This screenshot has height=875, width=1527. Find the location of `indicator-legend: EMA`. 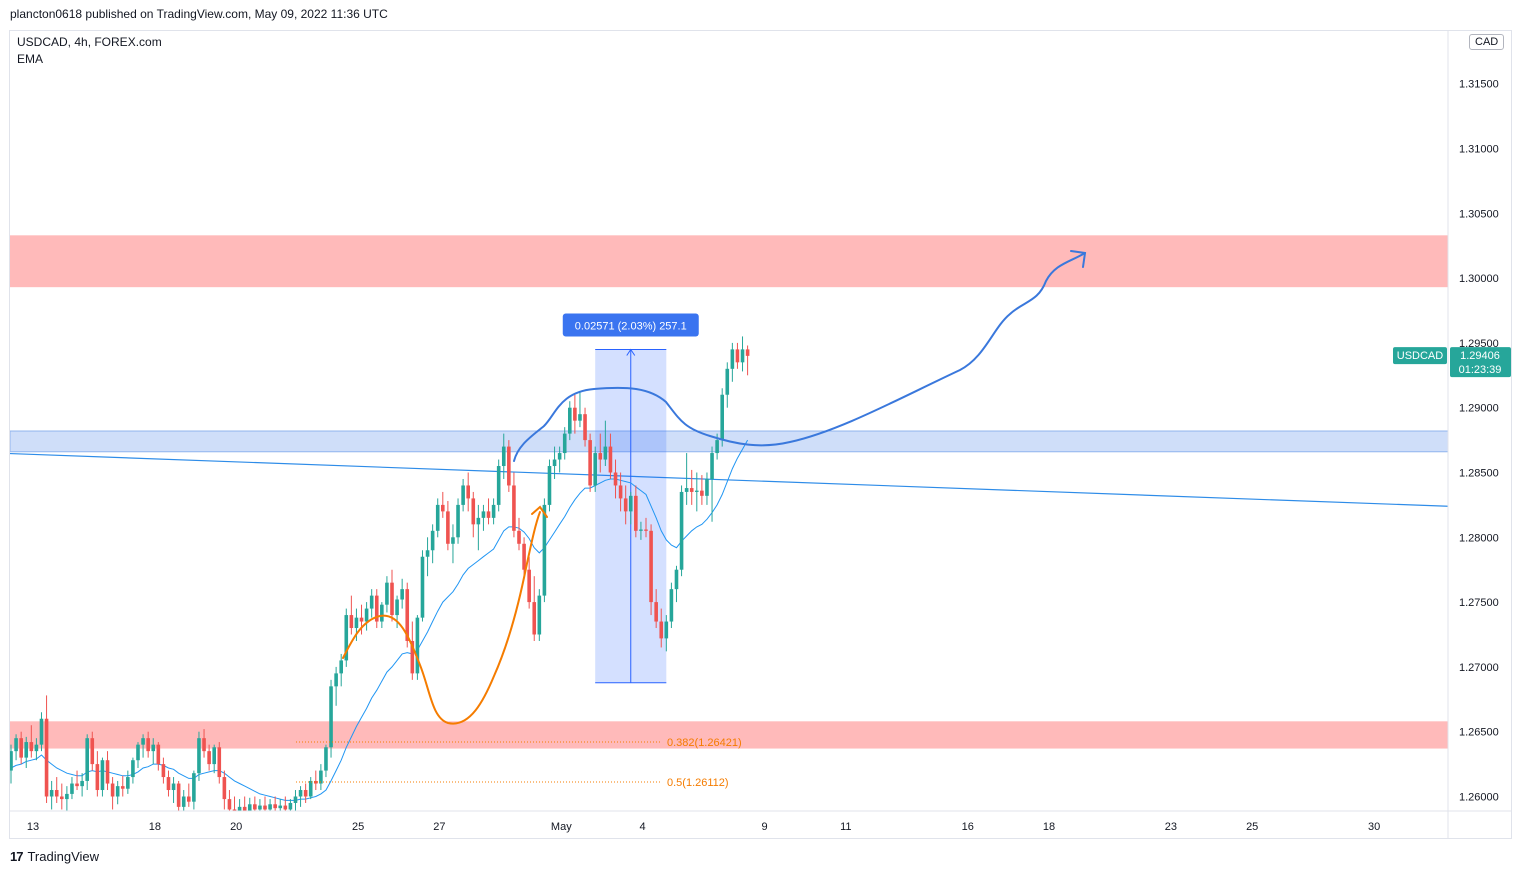

indicator-legend: EMA is located at coordinates (30, 59).